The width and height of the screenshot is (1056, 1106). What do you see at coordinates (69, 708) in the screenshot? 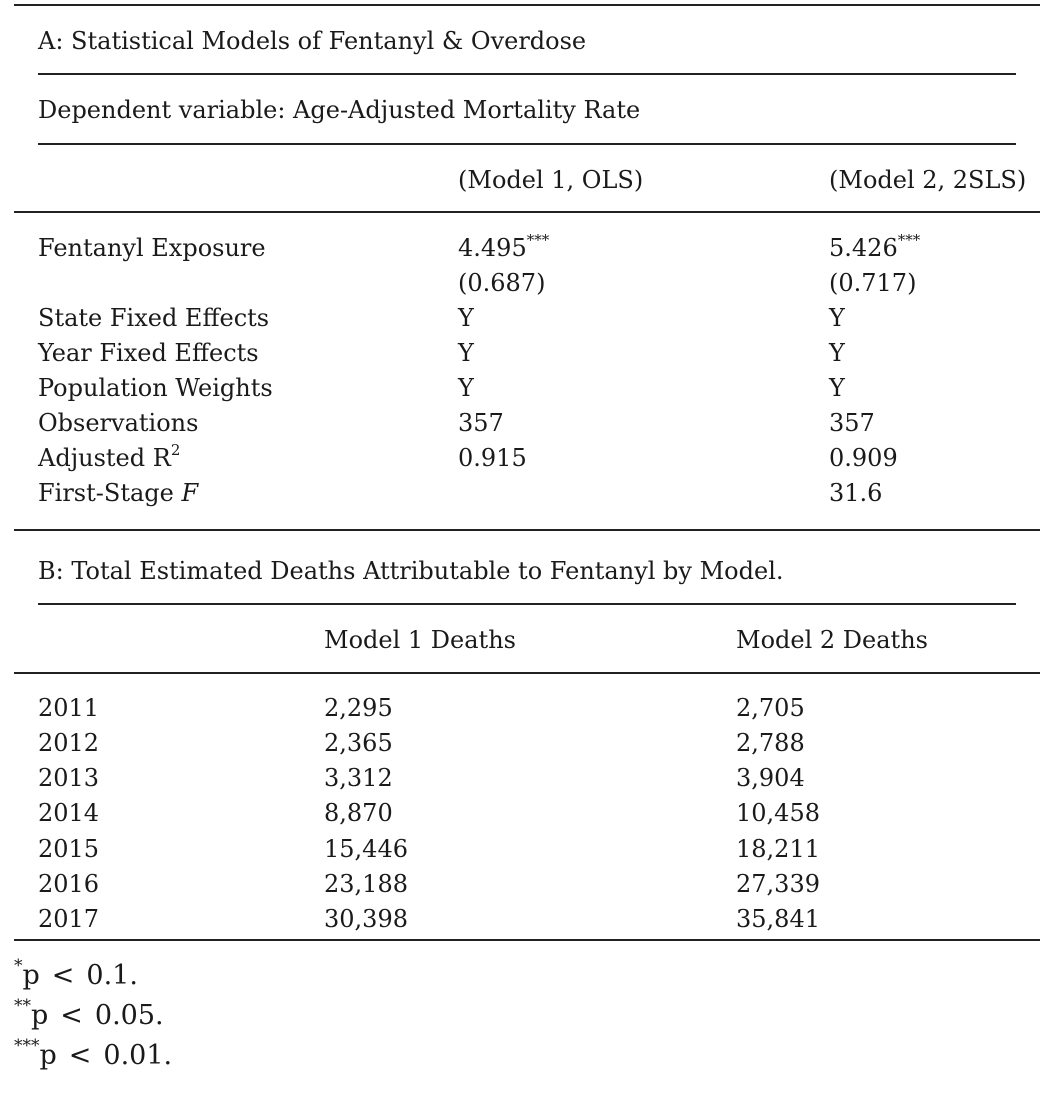
I see `year-cell: 2011` at bounding box center [69, 708].